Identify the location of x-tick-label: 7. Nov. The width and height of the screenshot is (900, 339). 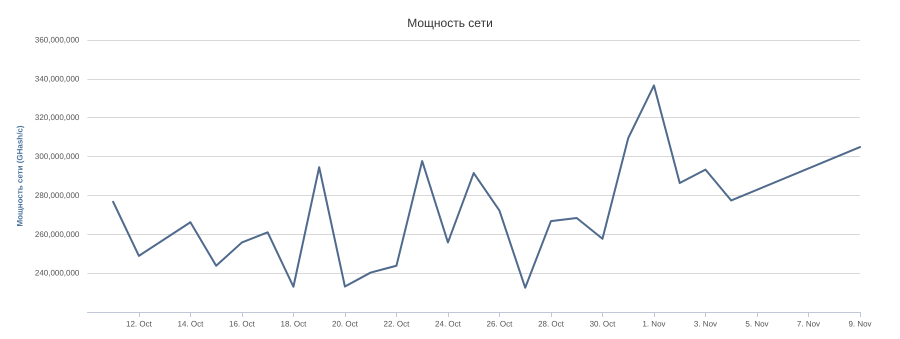
(808, 324).